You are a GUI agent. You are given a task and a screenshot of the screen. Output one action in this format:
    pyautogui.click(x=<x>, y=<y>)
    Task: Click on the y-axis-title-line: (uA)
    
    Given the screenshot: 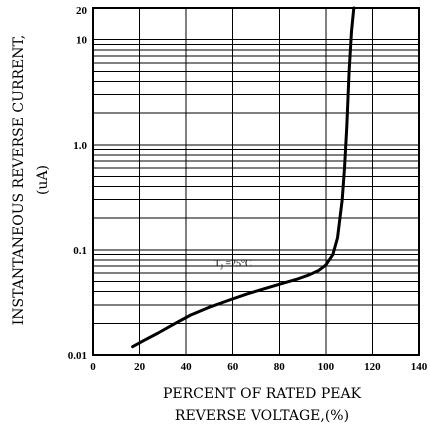 What is the action you would take?
    pyautogui.click(x=43, y=180)
    